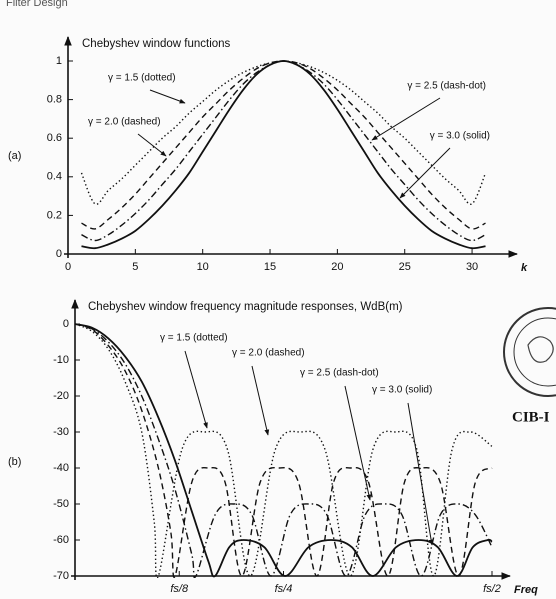 This screenshot has width=556, height=599. What do you see at coordinates (61, 540) in the screenshot?
I see `y-tick-label: -60` at bounding box center [61, 540].